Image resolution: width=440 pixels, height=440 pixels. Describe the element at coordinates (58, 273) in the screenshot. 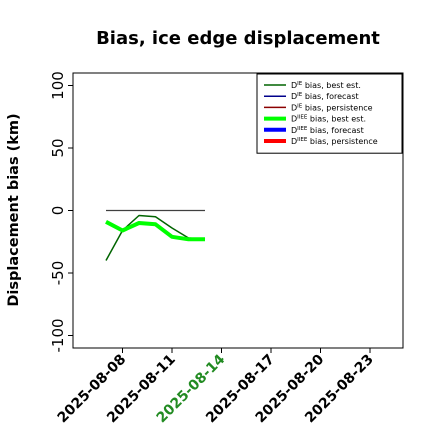

I see `y-tick-label: -50` at that location.